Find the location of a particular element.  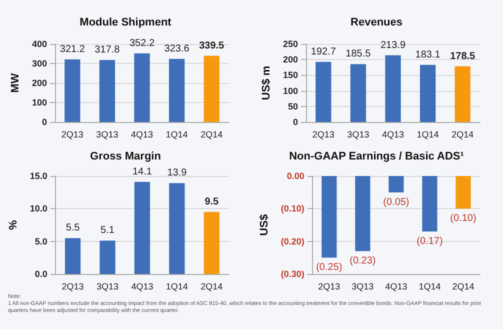

data-label: 323.6 is located at coordinates (177, 48).